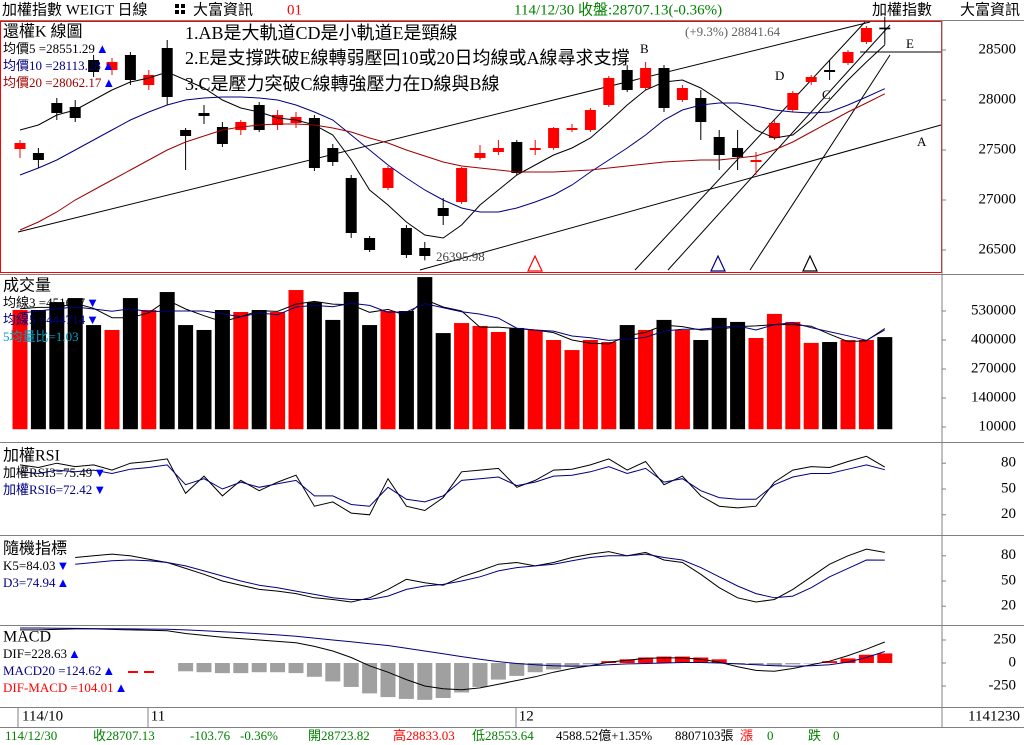 The height and width of the screenshot is (745, 1024). I want to click on legend-label: 均線3 =451657, so click(44, 302).